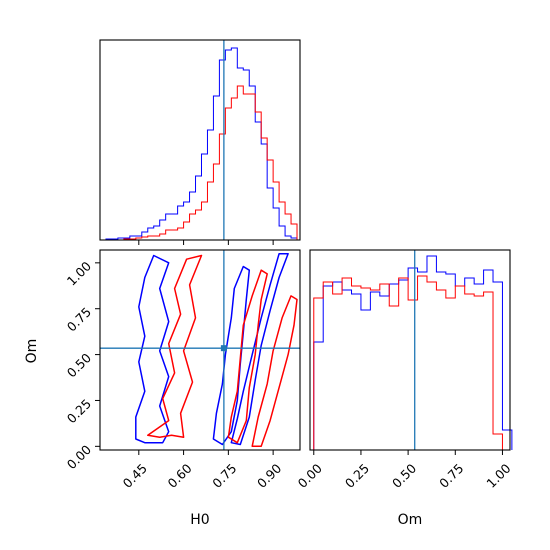 This screenshot has width=550, height=550. I want to click on om-hist-xtick-label-3: 0.75, so click(451, 476).